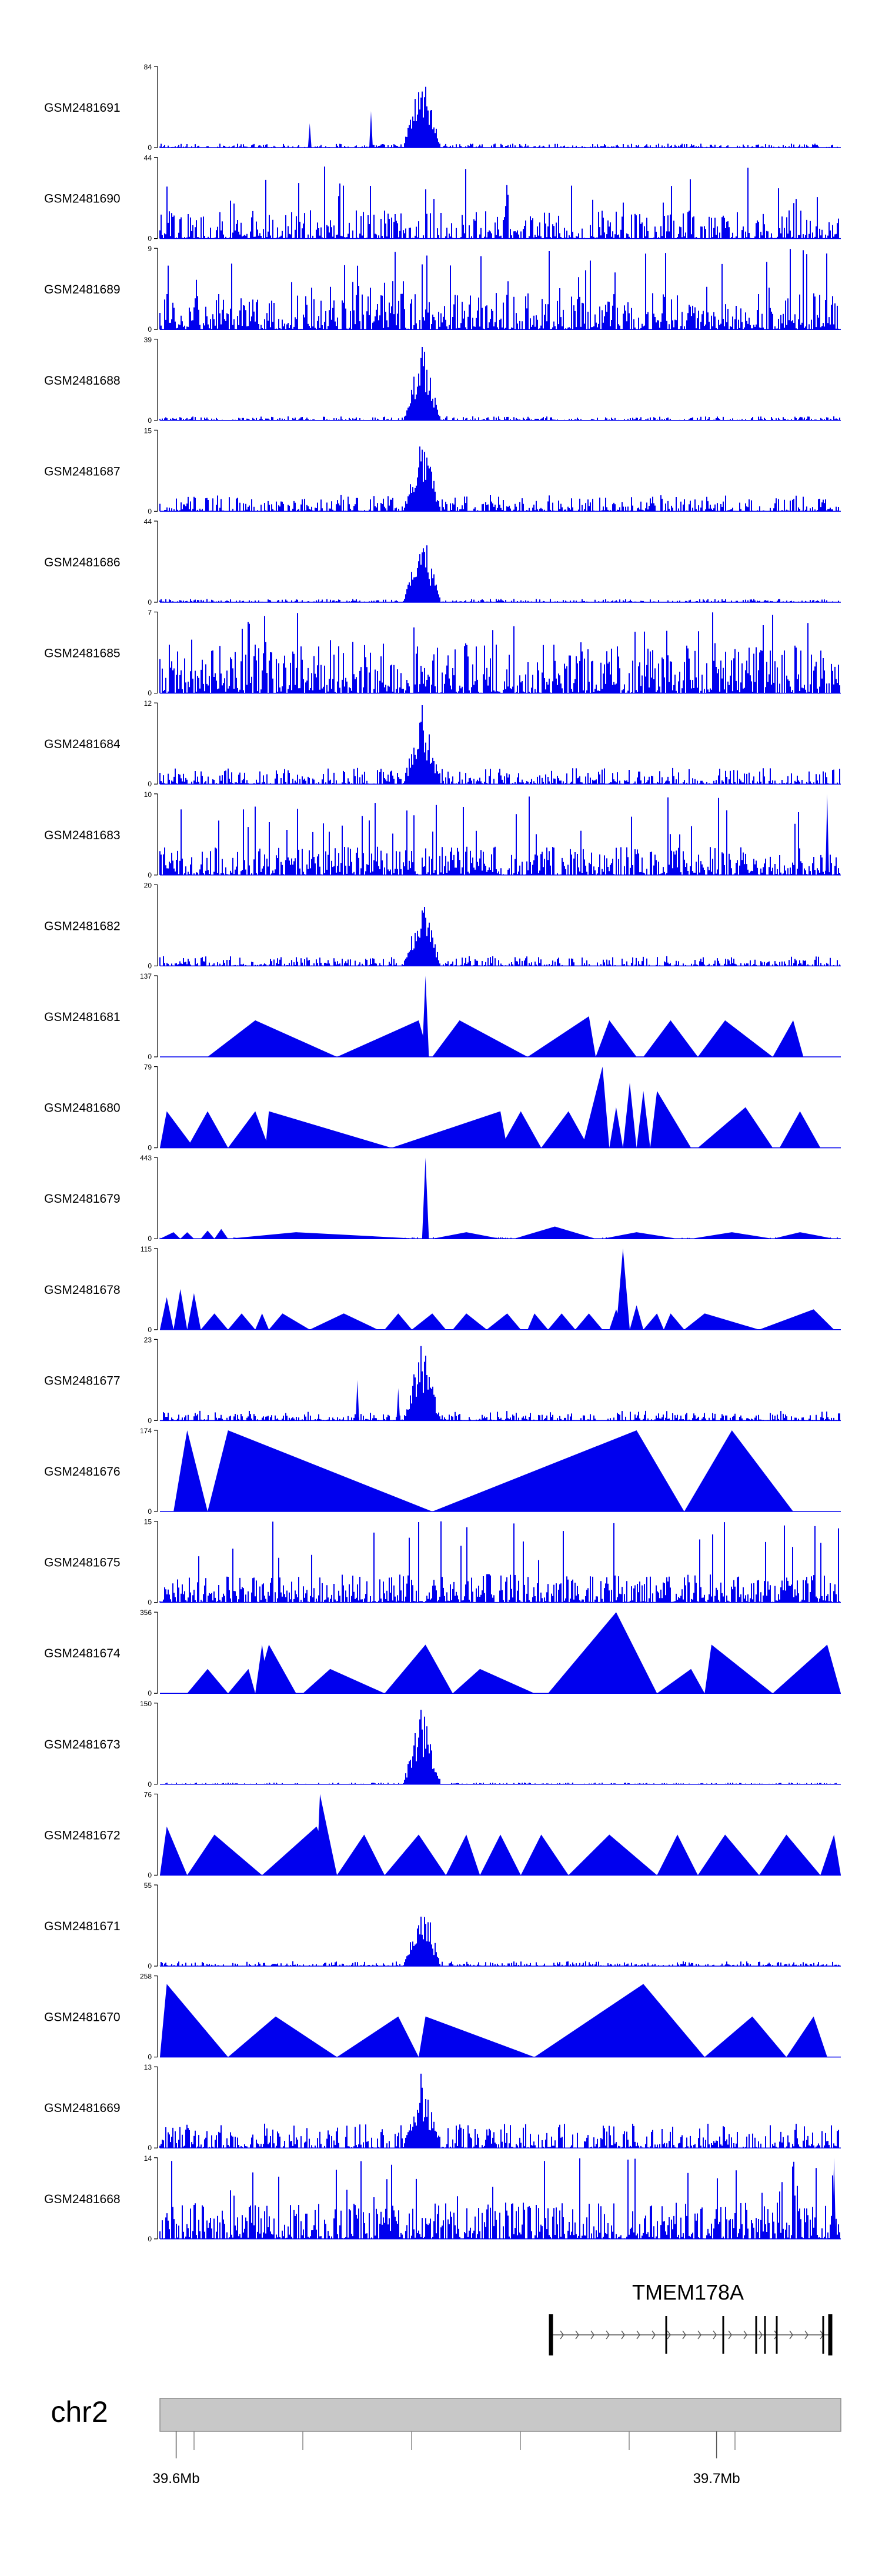 This screenshot has width=882, height=2576. I want to click on track-GSM2481676: GSM2481676 174 0, so click(442, 1471).